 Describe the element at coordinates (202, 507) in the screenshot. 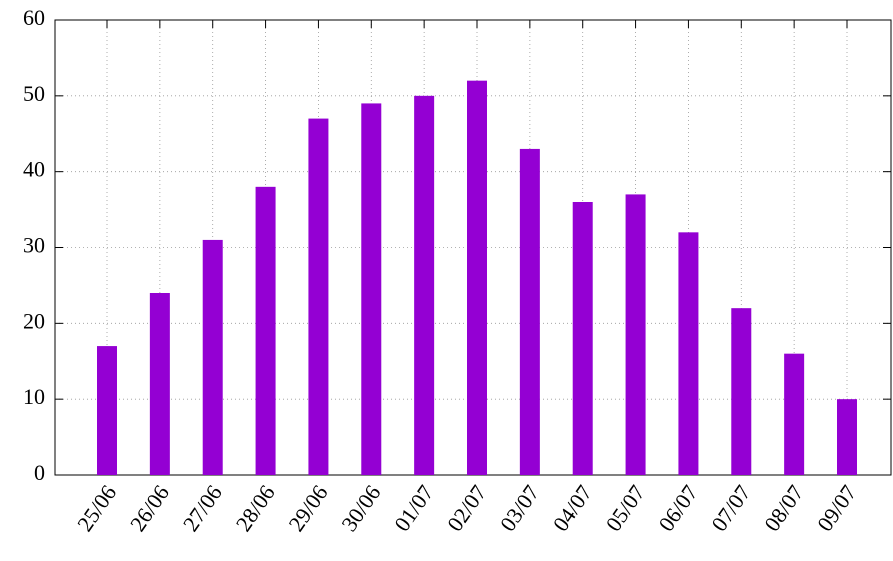

I see `x-tick-label: 27/06` at that location.